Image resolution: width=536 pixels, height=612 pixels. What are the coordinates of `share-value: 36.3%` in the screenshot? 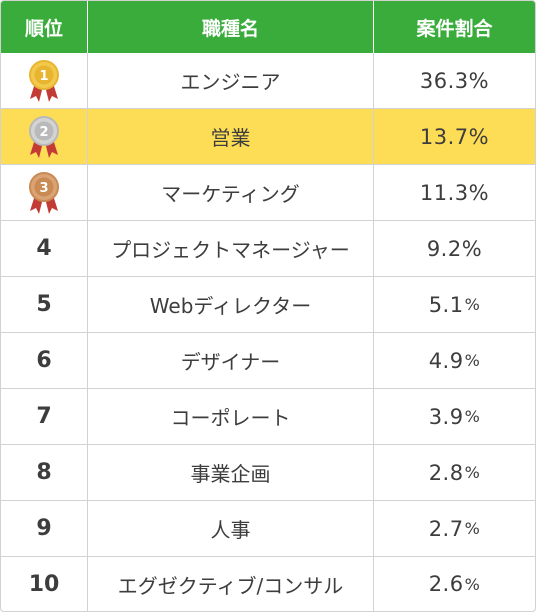 It's located at (454, 81).